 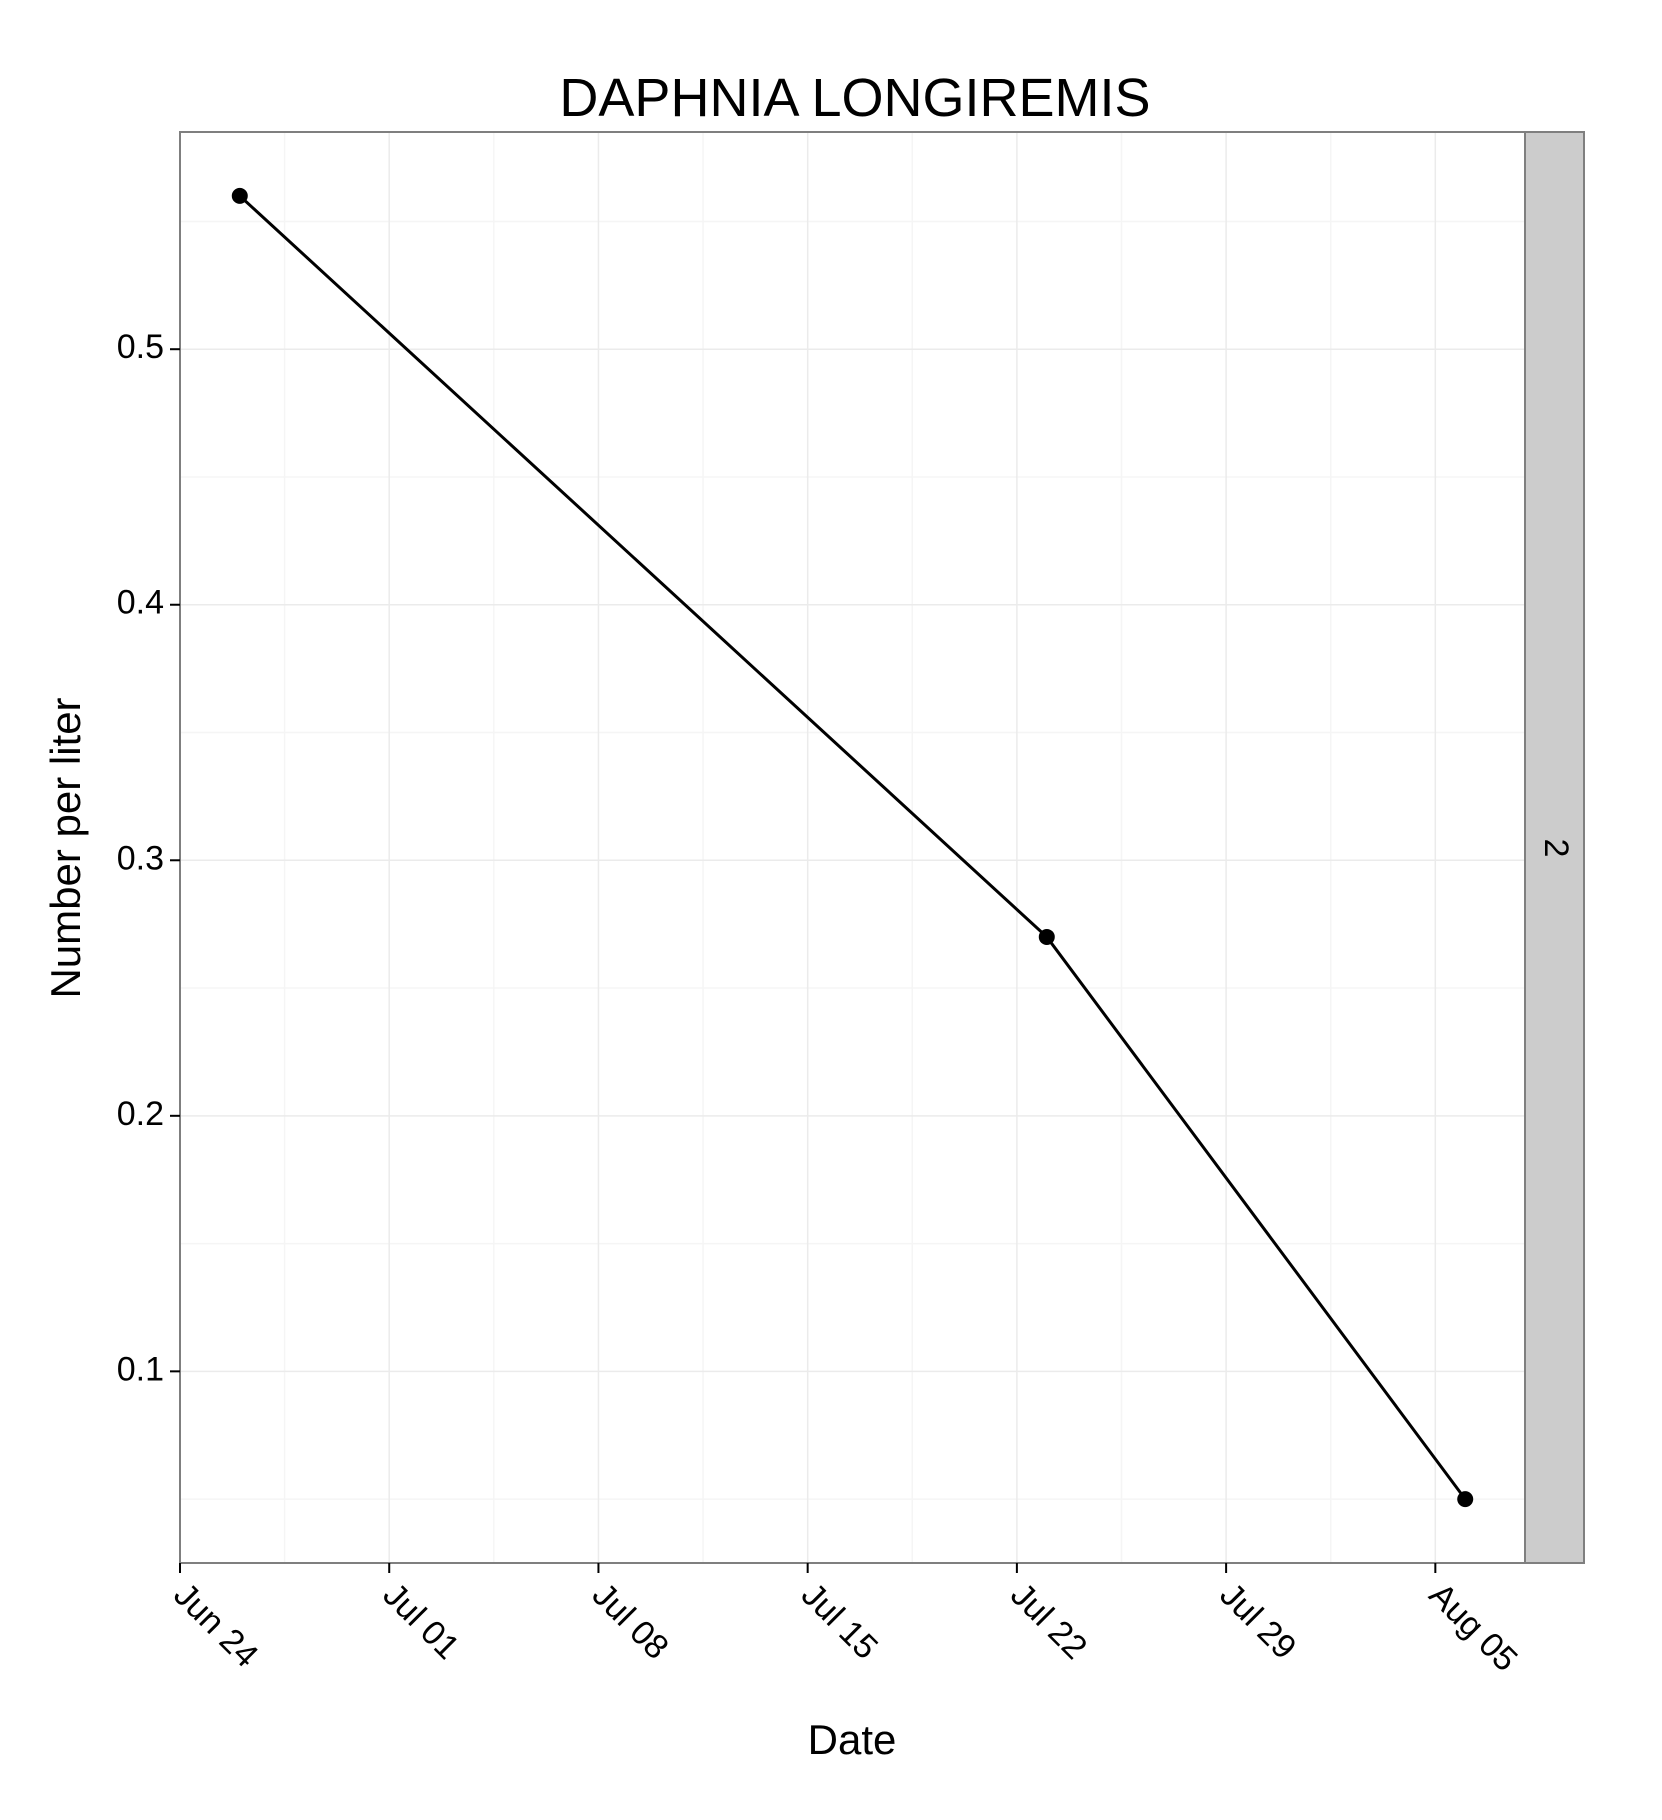 What do you see at coordinates (140, 1114) in the screenshot?
I see `y-tick-label: 0.2` at bounding box center [140, 1114].